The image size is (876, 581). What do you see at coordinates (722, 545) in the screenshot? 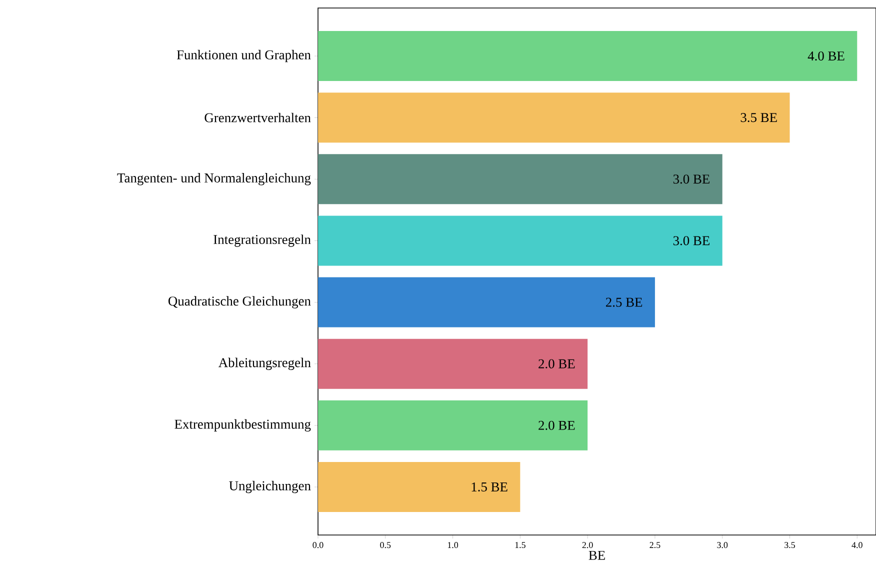
I see `x-tick-label: 3.0` at bounding box center [722, 545].